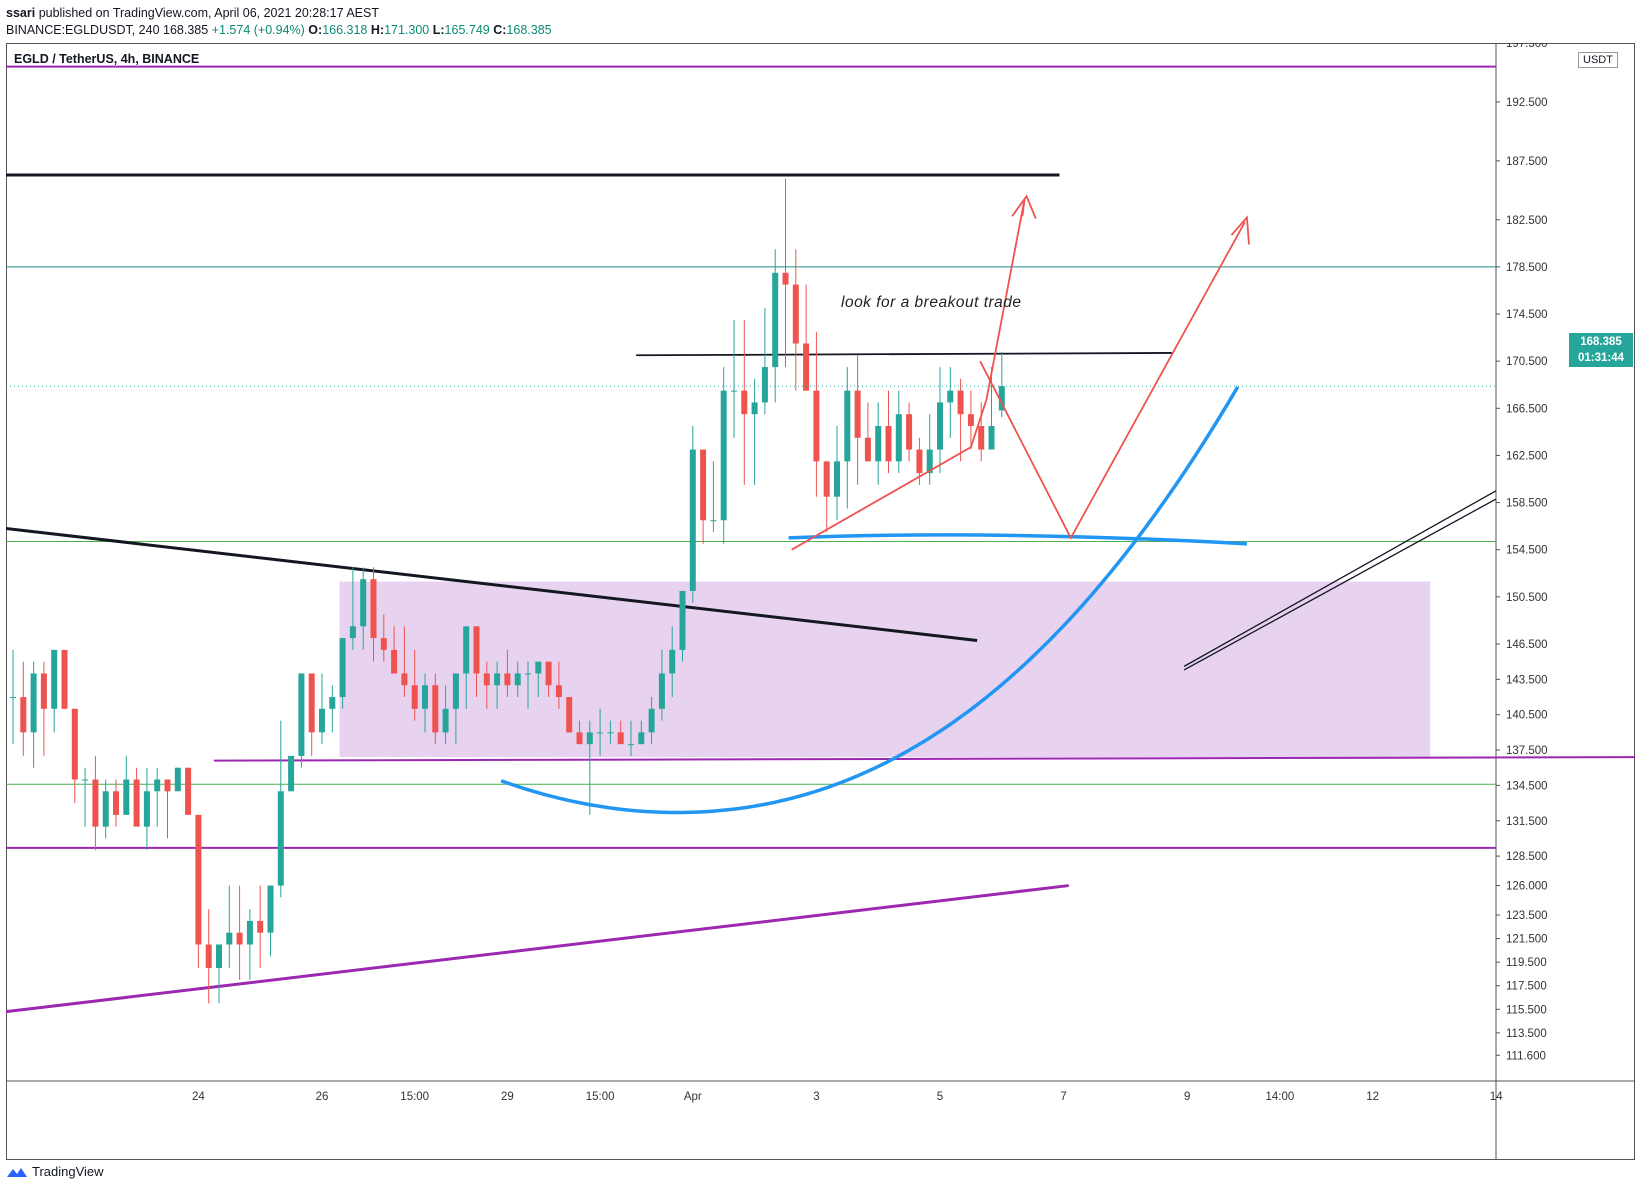 Image resolution: width=1643 pixels, height=1190 pixels. What do you see at coordinates (1527, 456) in the screenshot?
I see `y-tick-label: 162.500` at bounding box center [1527, 456].